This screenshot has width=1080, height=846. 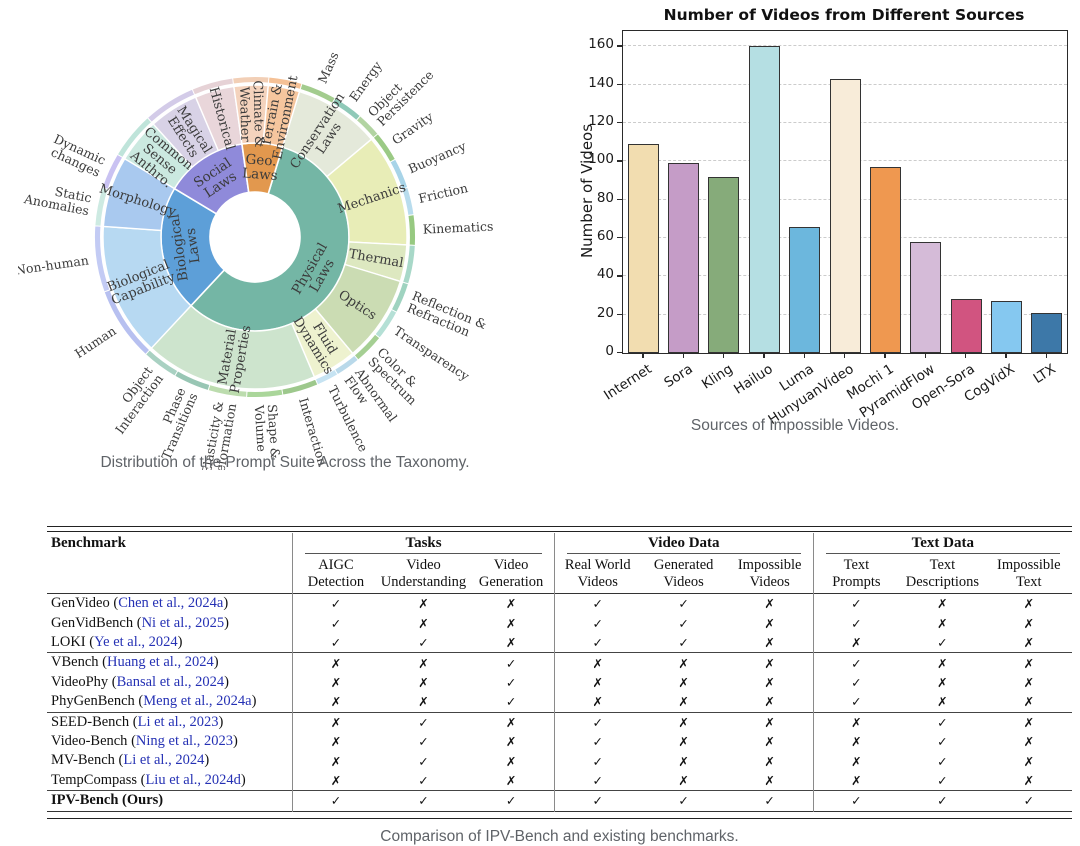 What do you see at coordinates (136, 642) in the screenshot?
I see `citation-link: Ye et al., 2024` at bounding box center [136, 642].